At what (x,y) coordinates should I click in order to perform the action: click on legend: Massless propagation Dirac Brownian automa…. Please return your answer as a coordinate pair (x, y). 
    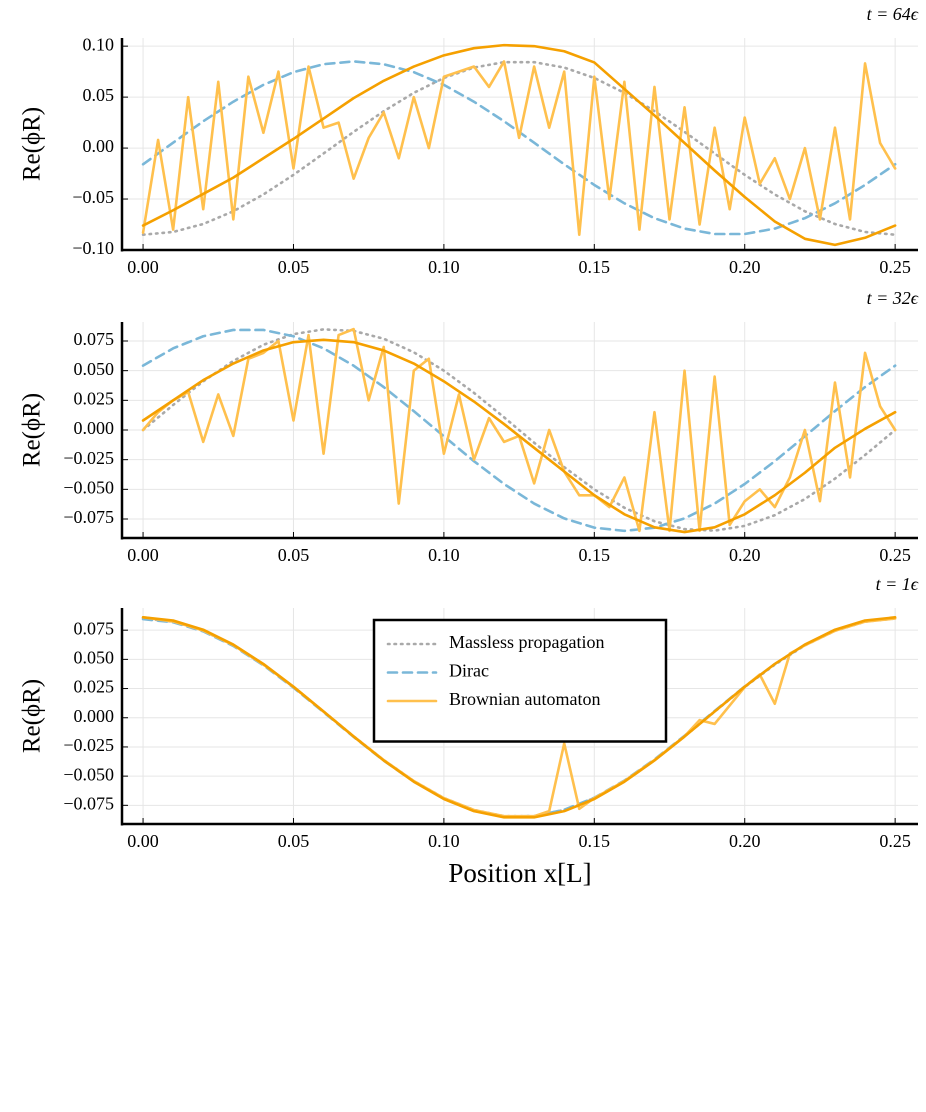
    Looking at the image, I should click on (520, 680).